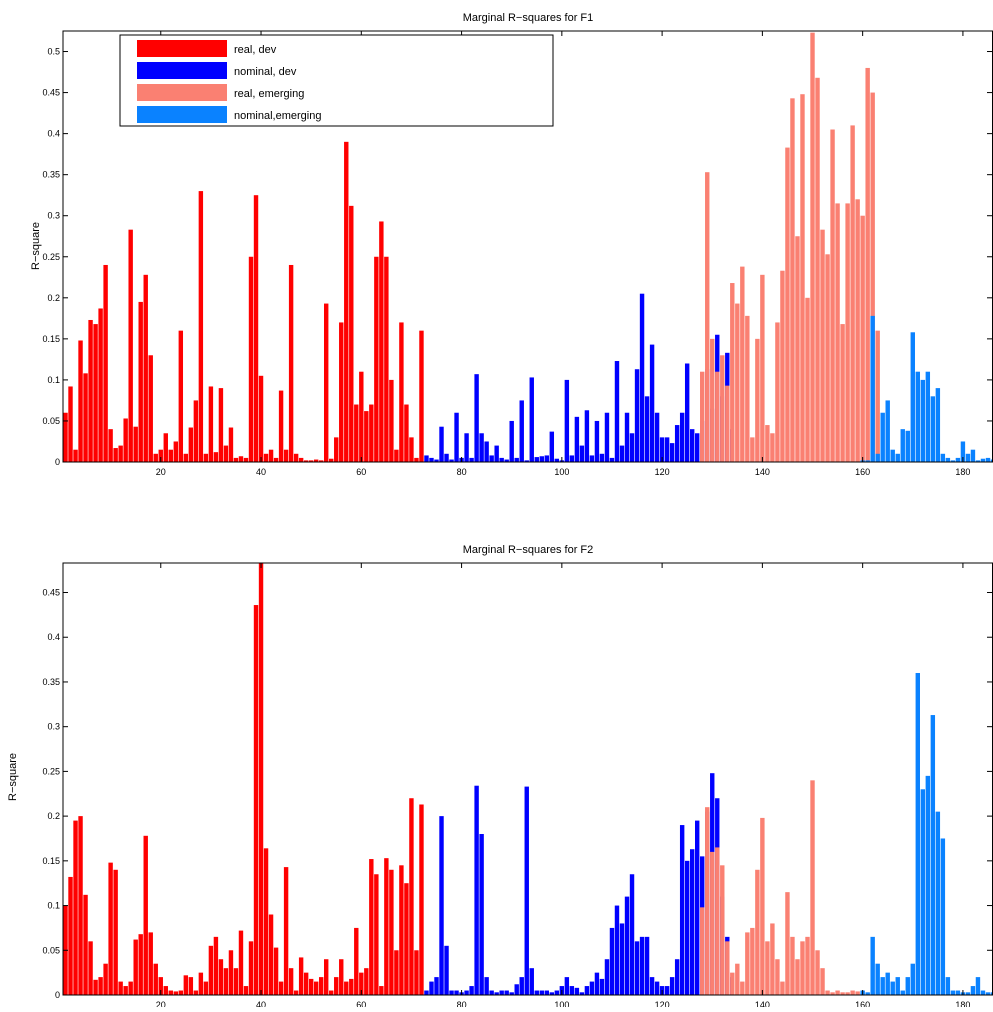  What do you see at coordinates (53, 906) in the screenshot?
I see `y-tick-label-f2-0.1: 0.1` at bounding box center [53, 906].